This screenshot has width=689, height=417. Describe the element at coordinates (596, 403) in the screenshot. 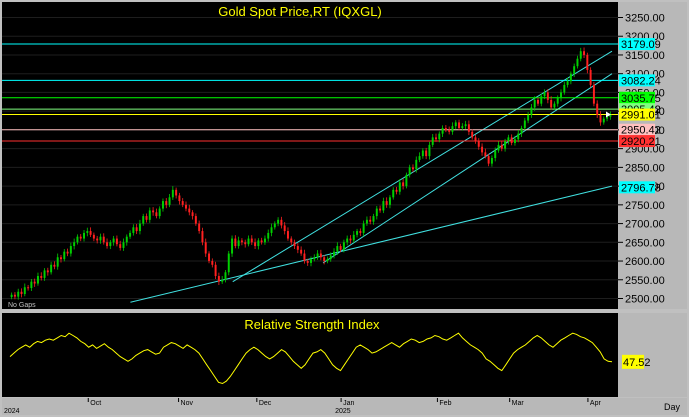

I see `time-tick-label: Apr` at that location.